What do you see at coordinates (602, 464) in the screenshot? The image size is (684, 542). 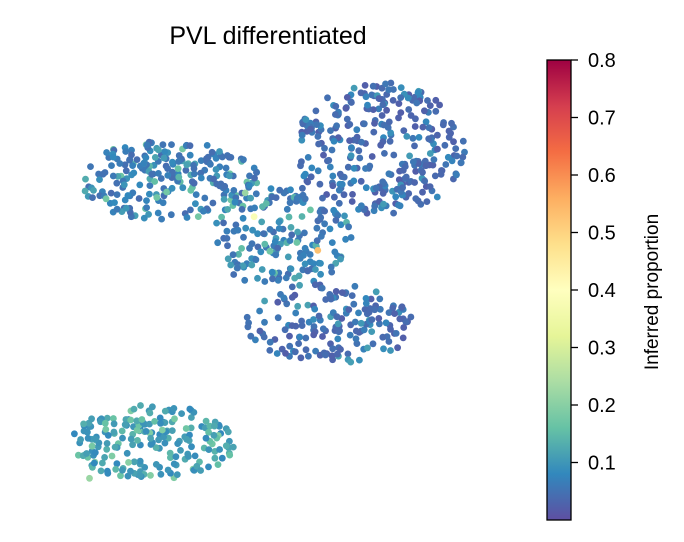 I see `colorbar-tick-label: 0.1` at bounding box center [602, 464].